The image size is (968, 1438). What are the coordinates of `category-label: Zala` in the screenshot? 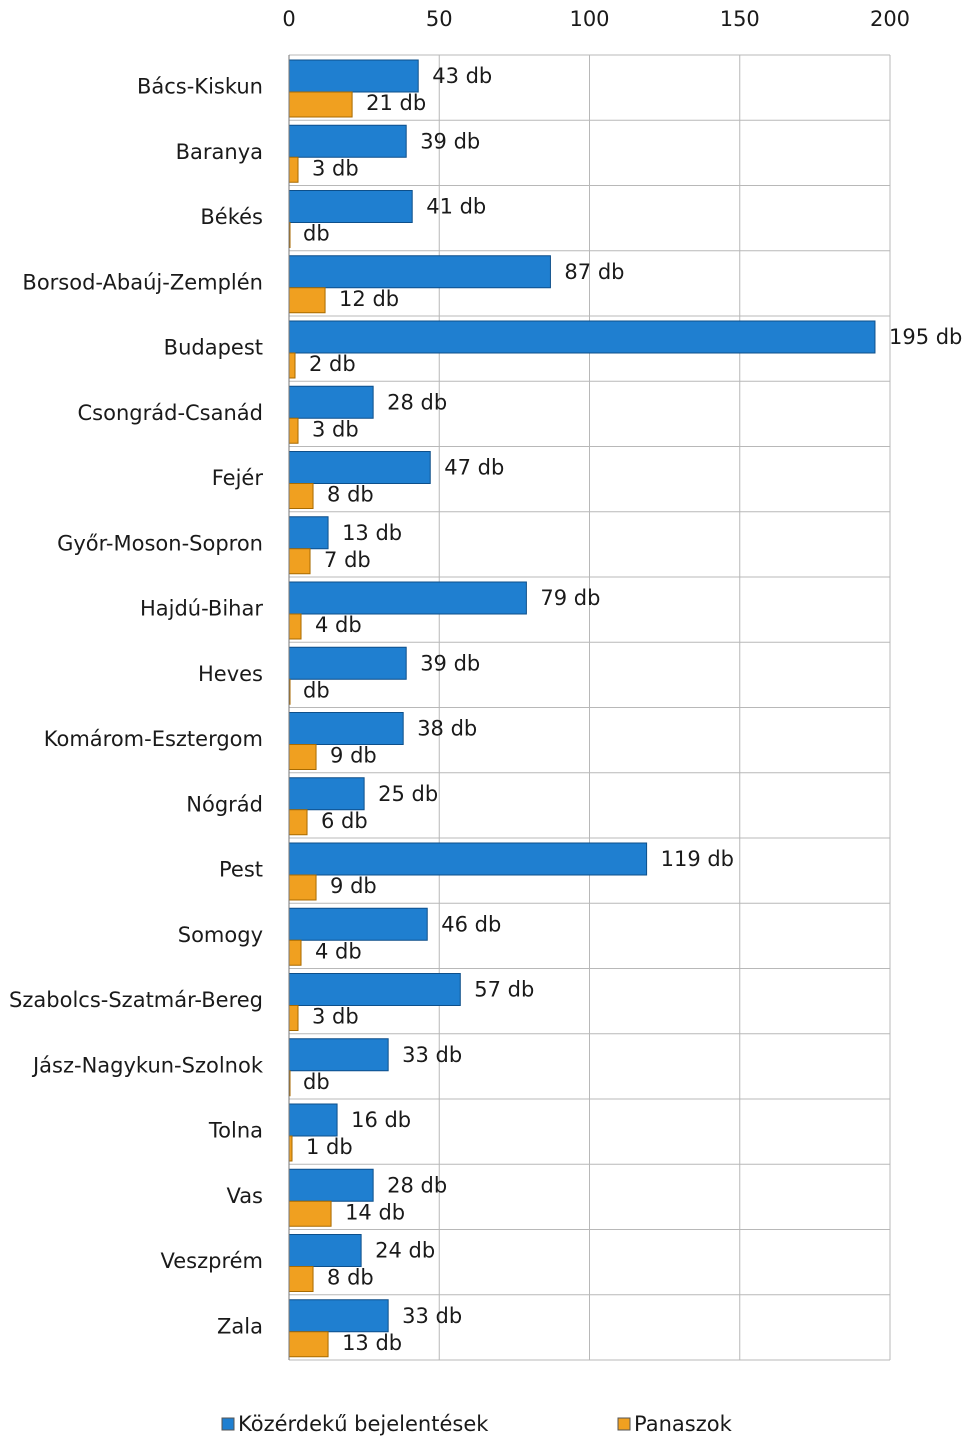 It's located at (240, 1326).